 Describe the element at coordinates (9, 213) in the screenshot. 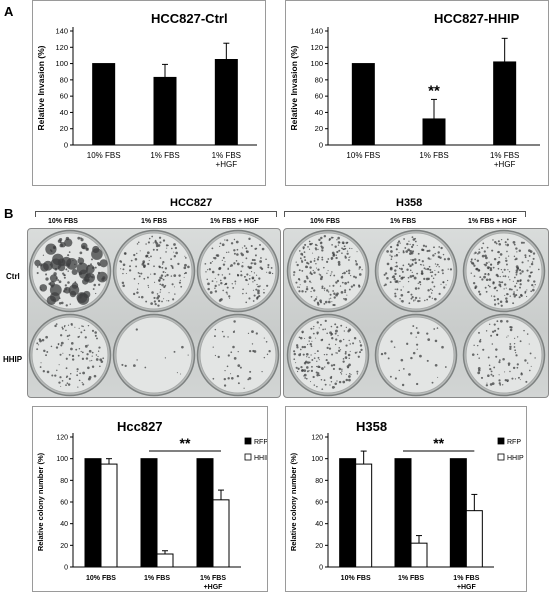

I see `panel-b-label: B` at that location.